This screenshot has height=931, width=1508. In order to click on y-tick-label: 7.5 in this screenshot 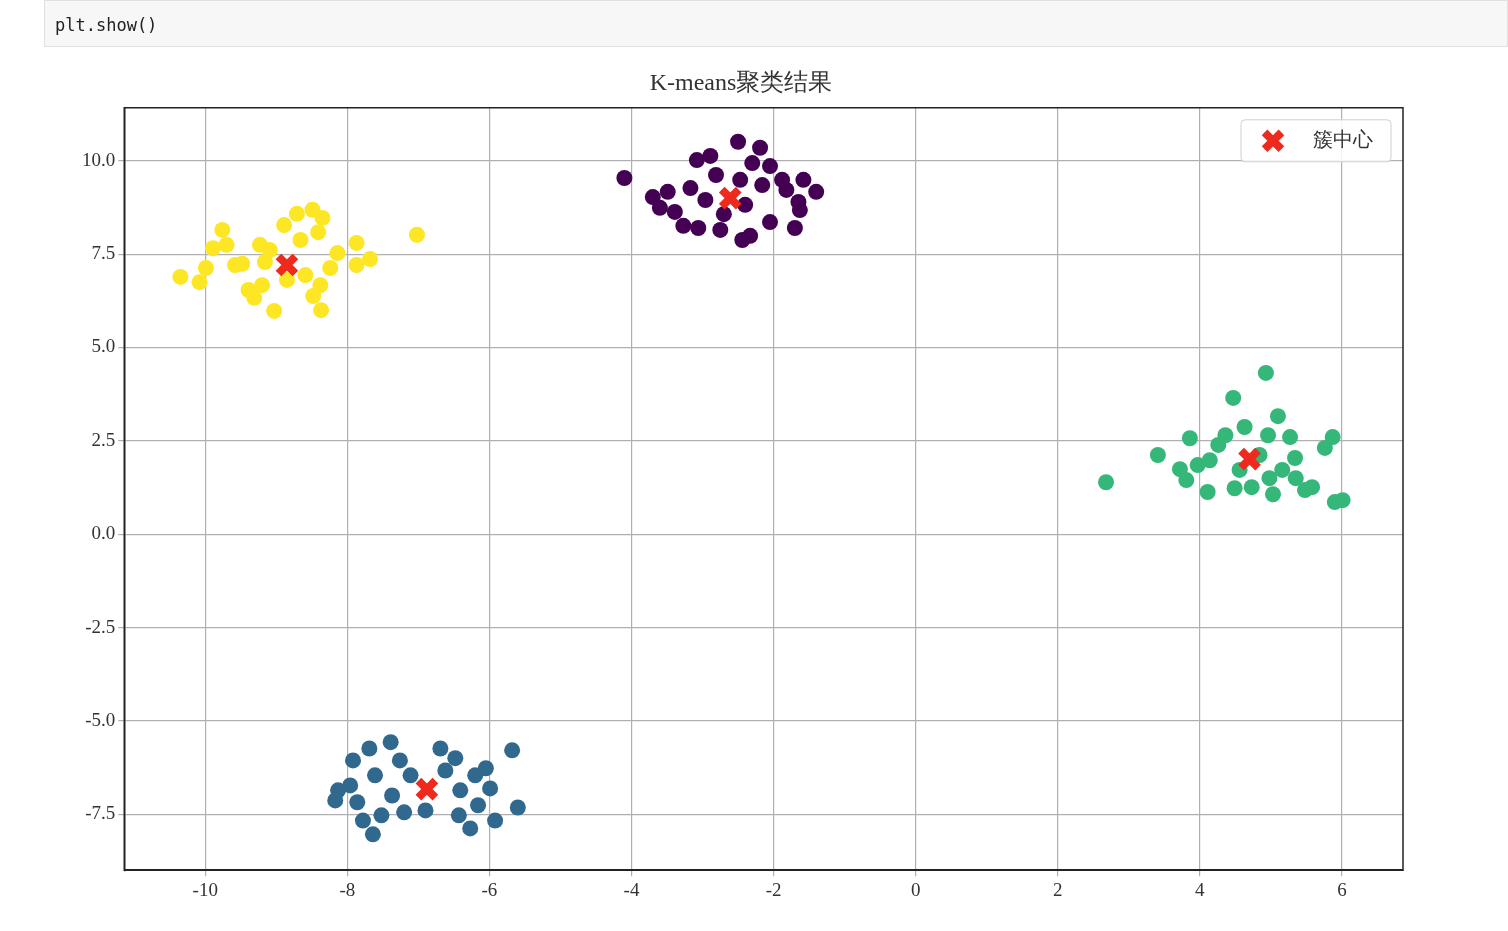, I will do `click(103, 253)`.